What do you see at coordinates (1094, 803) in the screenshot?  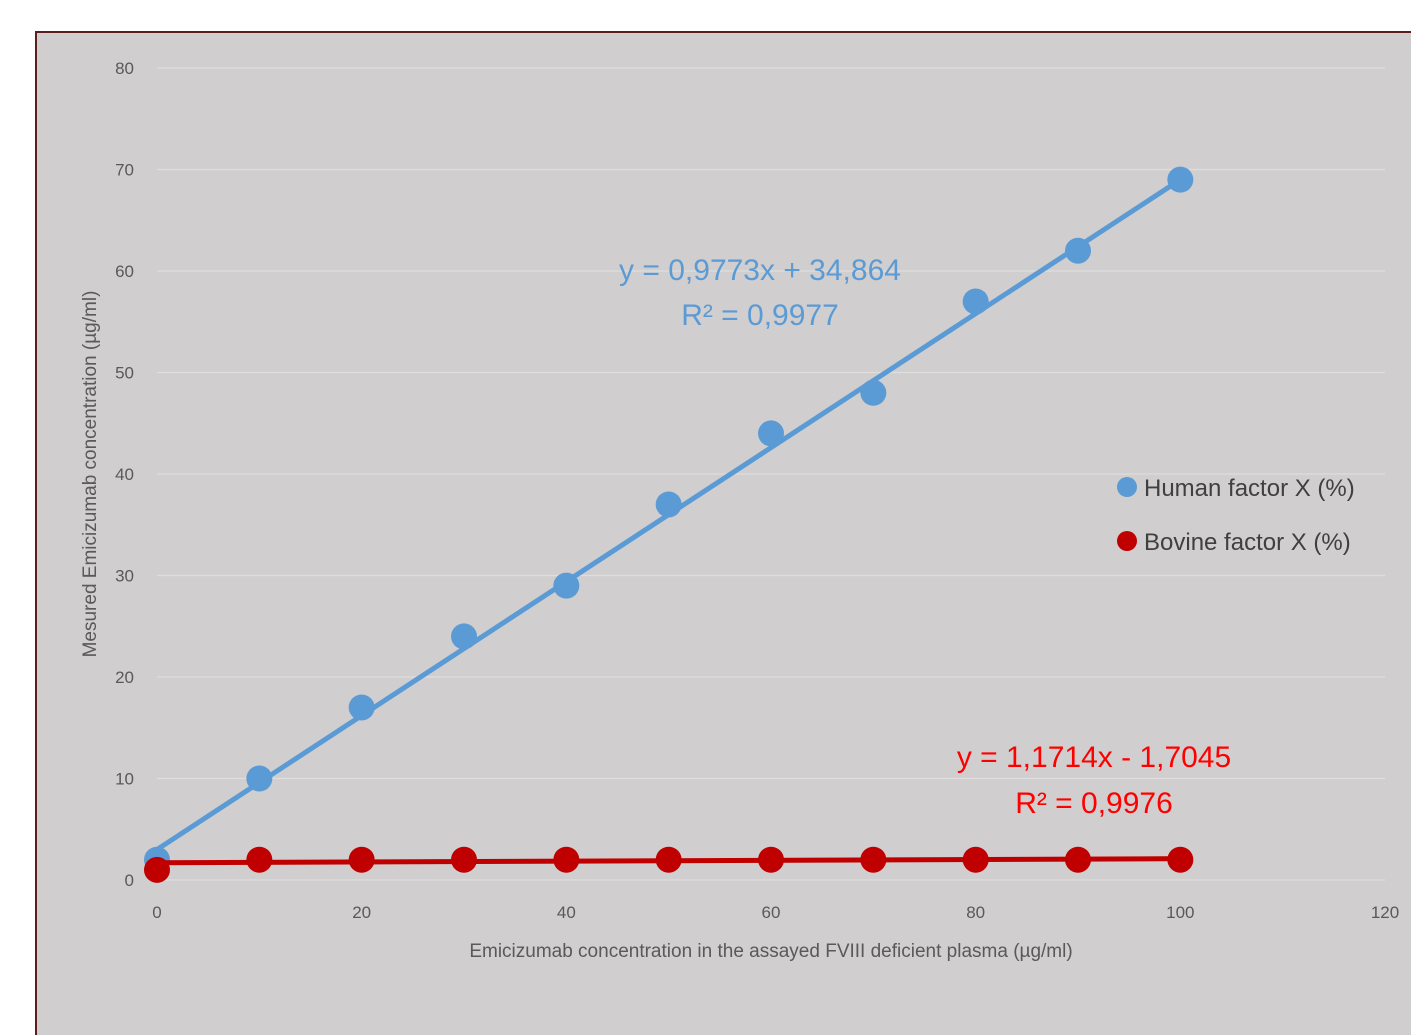 I see `bovine-r2-label: R² = 0,9976` at bounding box center [1094, 803].